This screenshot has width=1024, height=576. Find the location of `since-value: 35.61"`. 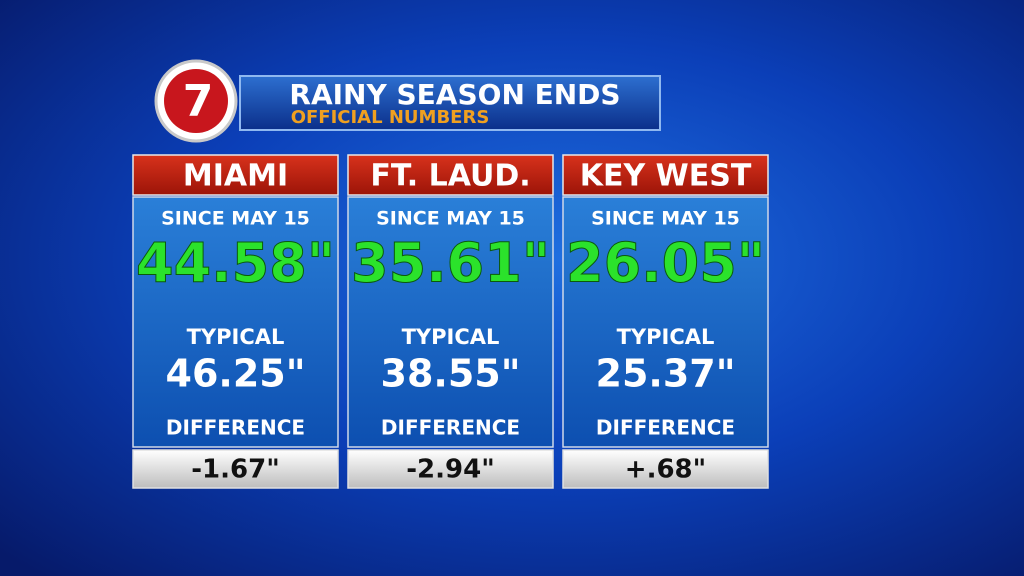

since-value: 35.61" is located at coordinates (450, 263).